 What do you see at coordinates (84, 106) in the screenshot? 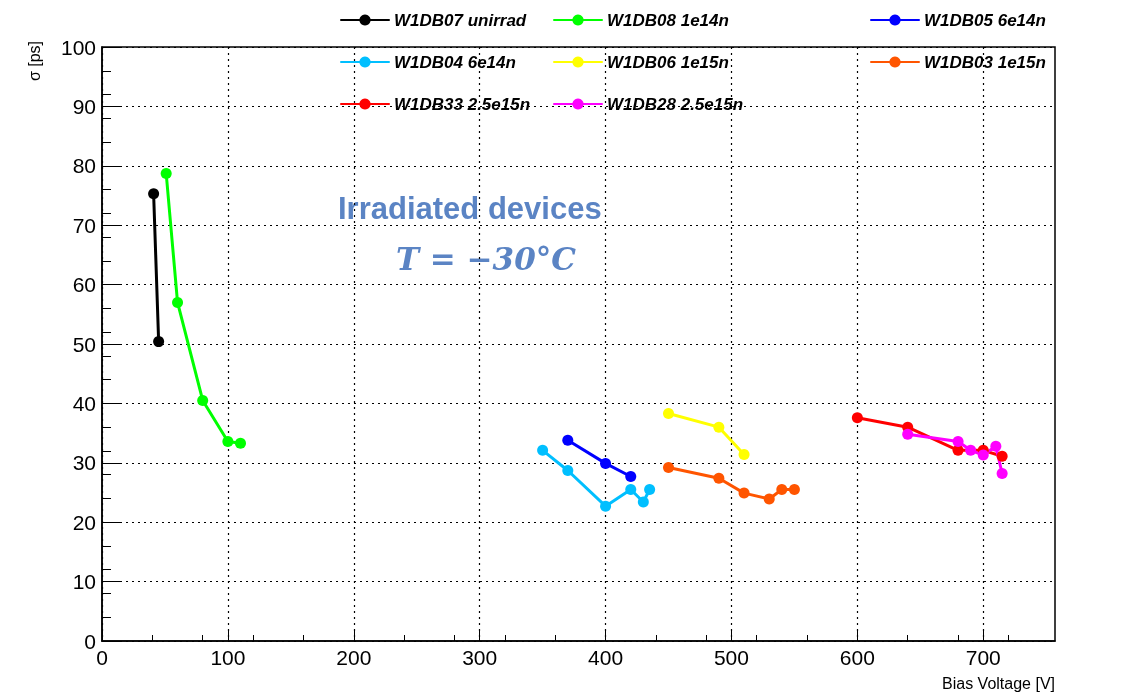
I see `y-tick-label: 90` at bounding box center [84, 106].